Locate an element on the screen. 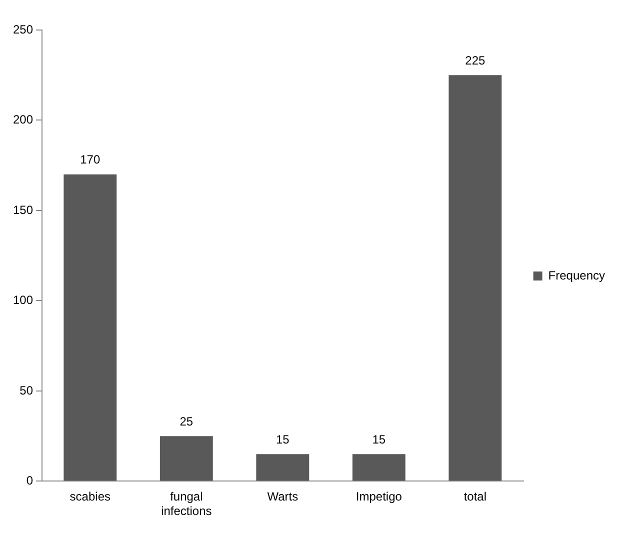  x-tick-label: fungal infections is located at coordinates (186, 504).